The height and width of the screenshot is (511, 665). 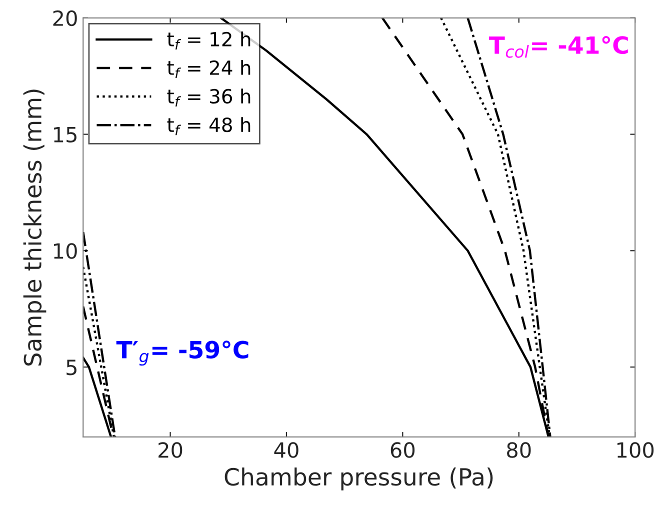 I want to click on annotation: T$_{col}$= -41°C, so click(x=558, y=47).